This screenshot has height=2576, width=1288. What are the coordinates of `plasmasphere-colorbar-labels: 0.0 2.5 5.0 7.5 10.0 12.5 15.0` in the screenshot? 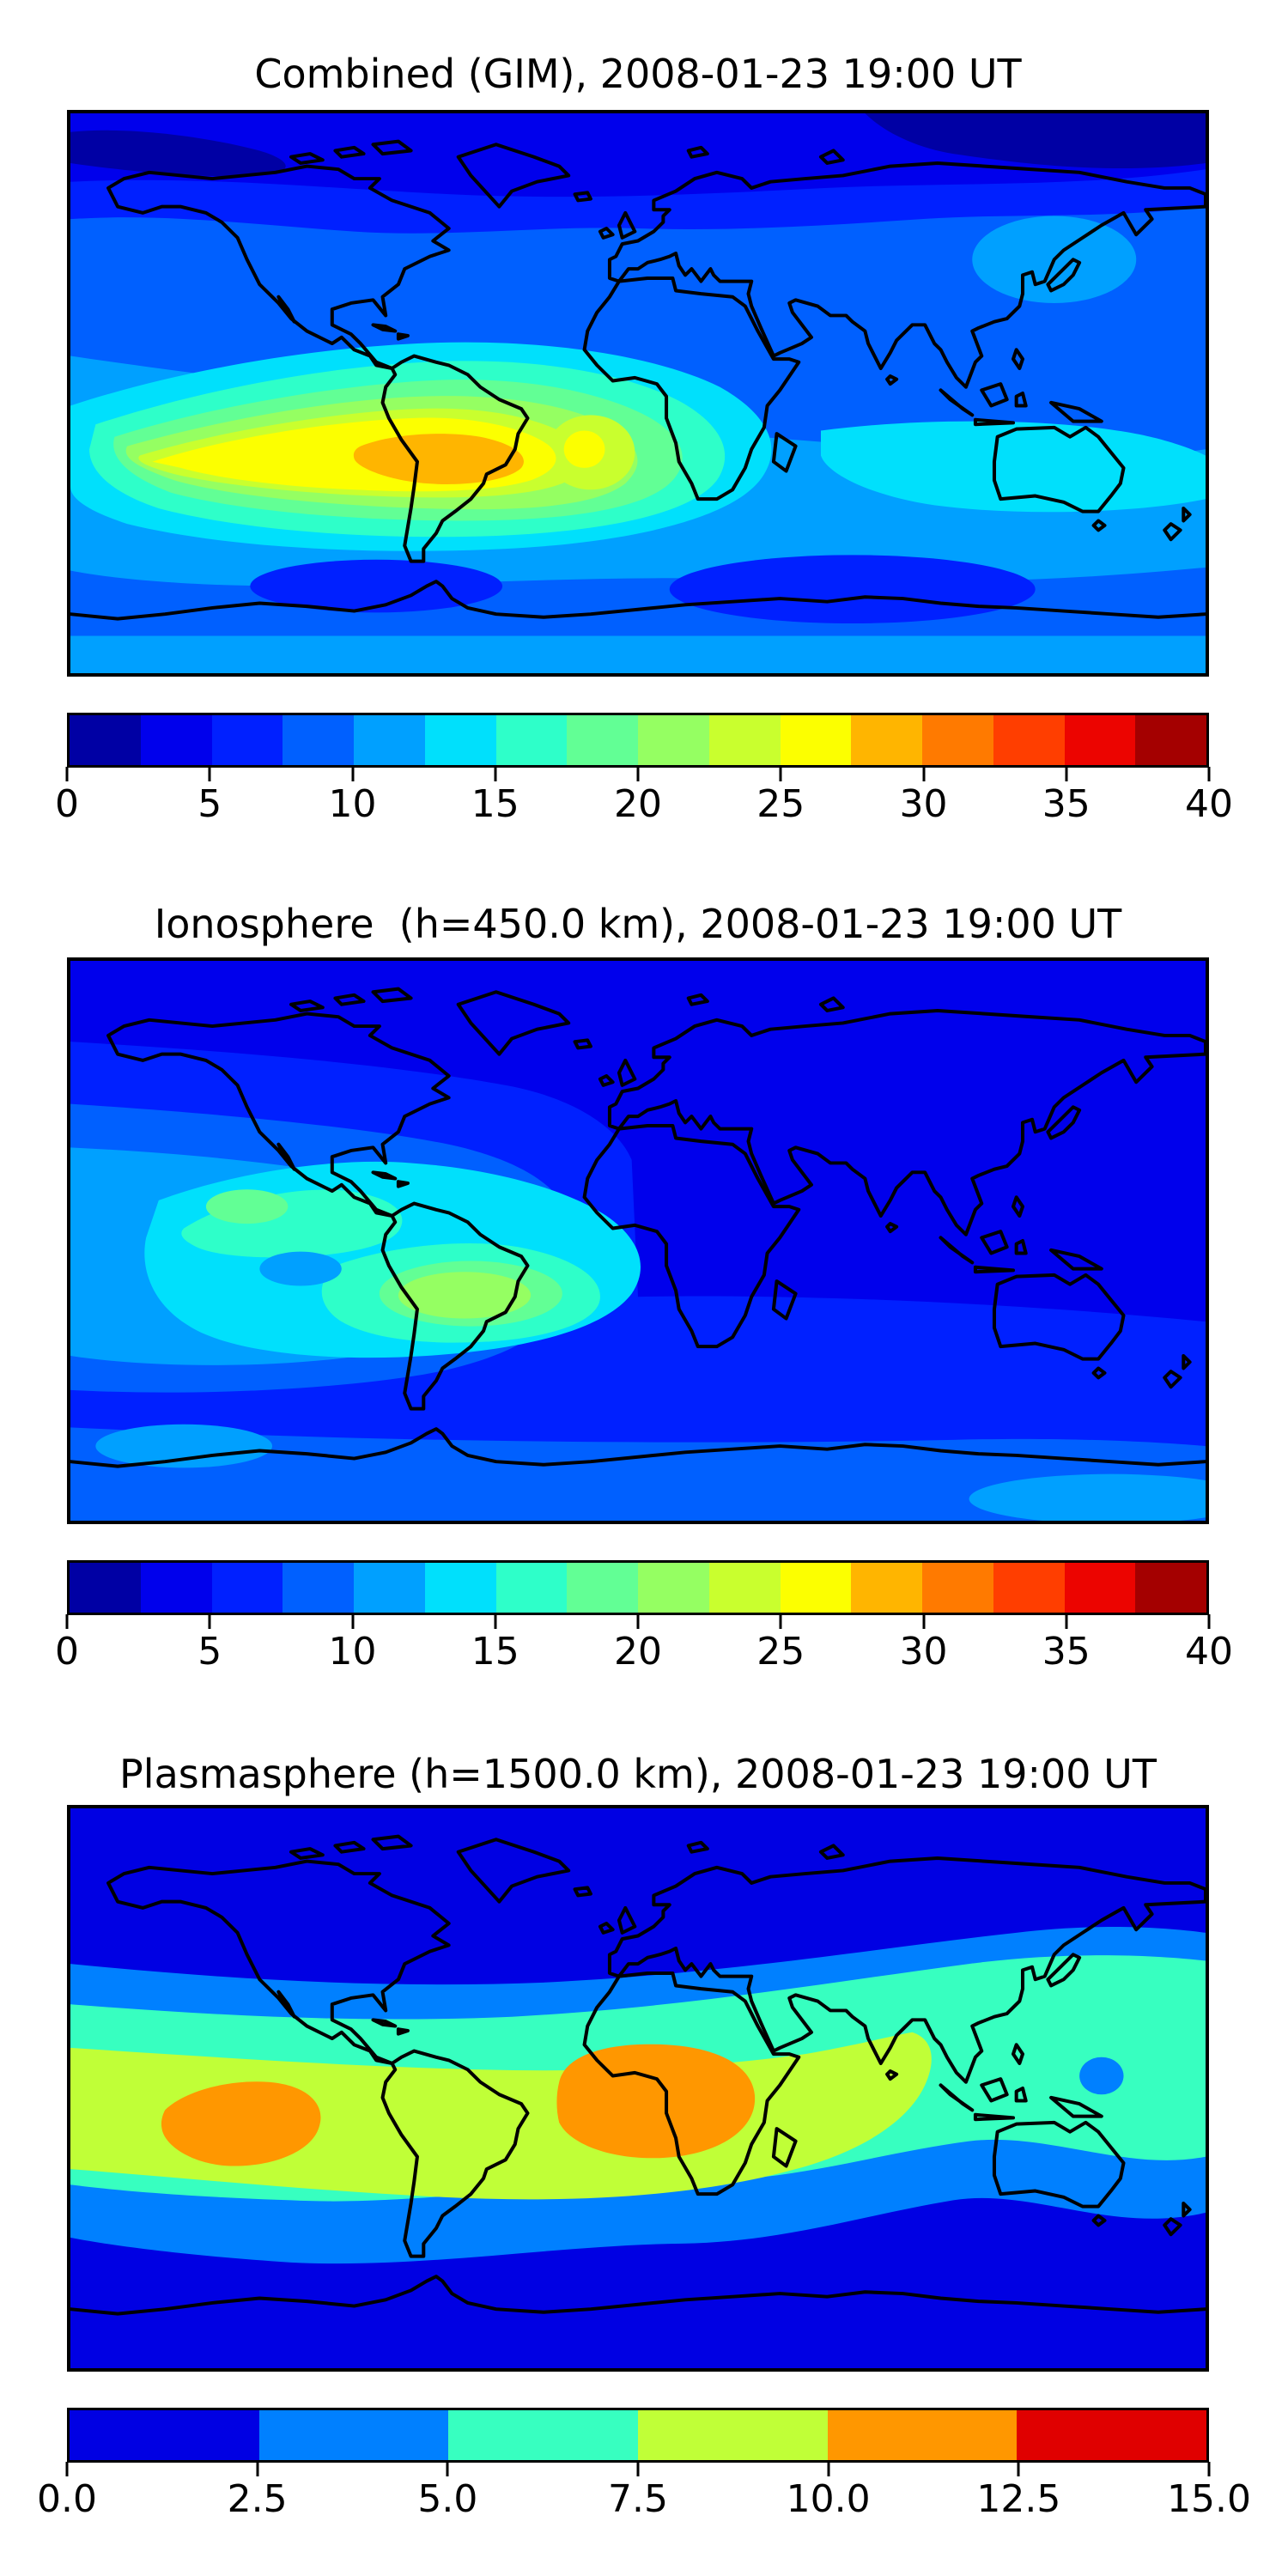 It's located at (644, 2501).